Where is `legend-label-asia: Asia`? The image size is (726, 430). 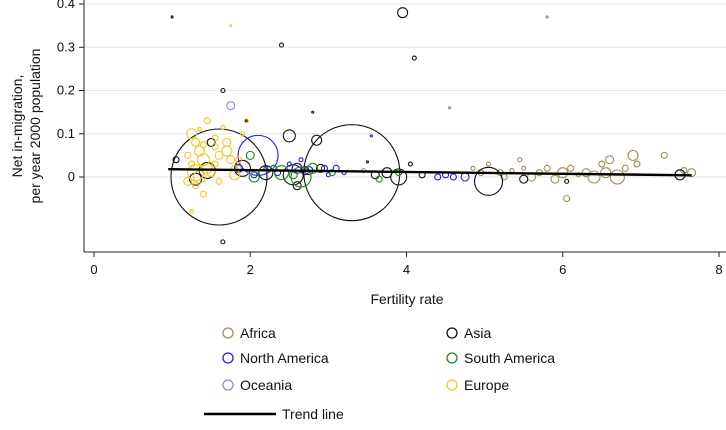
legend-label-asia: Asia is located at coordinates (477, 333).